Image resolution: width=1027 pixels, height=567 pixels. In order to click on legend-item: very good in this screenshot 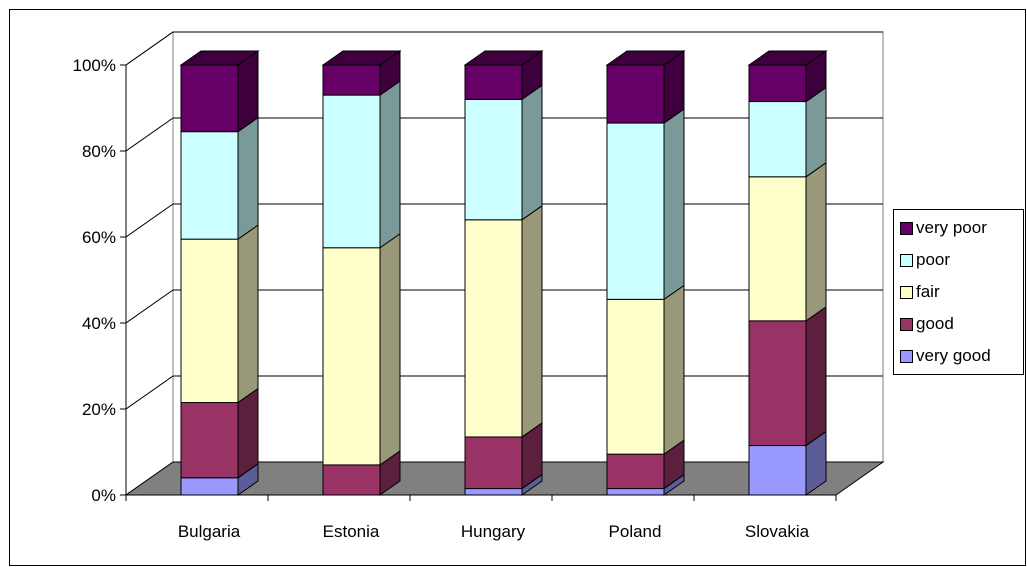, I will do `click(945, 356)`.